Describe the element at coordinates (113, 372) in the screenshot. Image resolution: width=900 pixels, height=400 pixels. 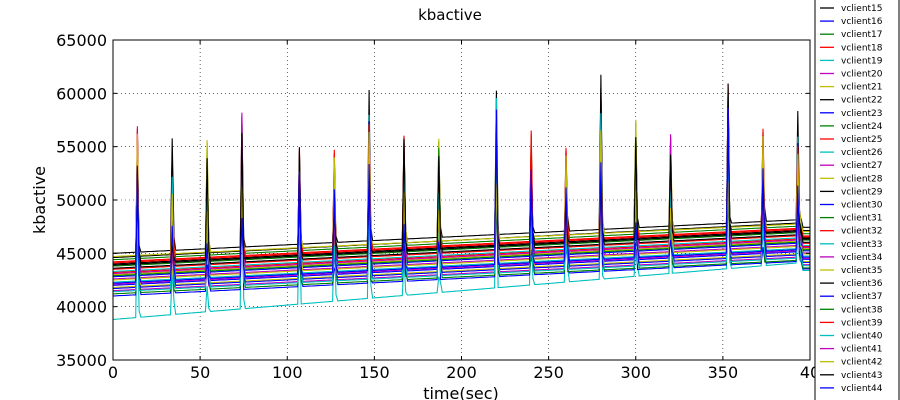
I see `x-tick-label: 0` at that location.